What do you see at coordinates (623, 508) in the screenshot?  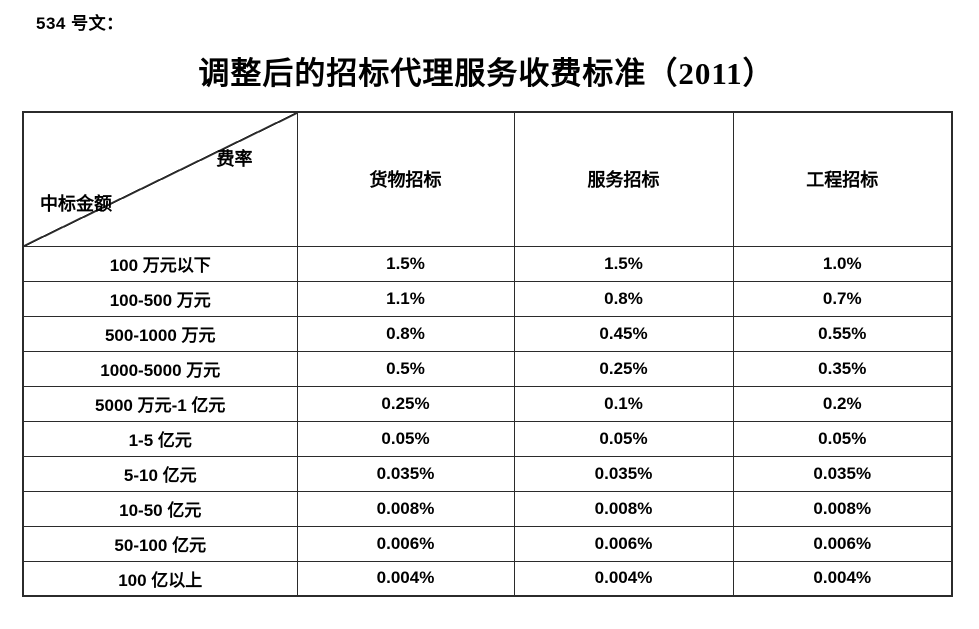 I see `service-rate-cell: 0.008%` at bounding box center [623, 508].